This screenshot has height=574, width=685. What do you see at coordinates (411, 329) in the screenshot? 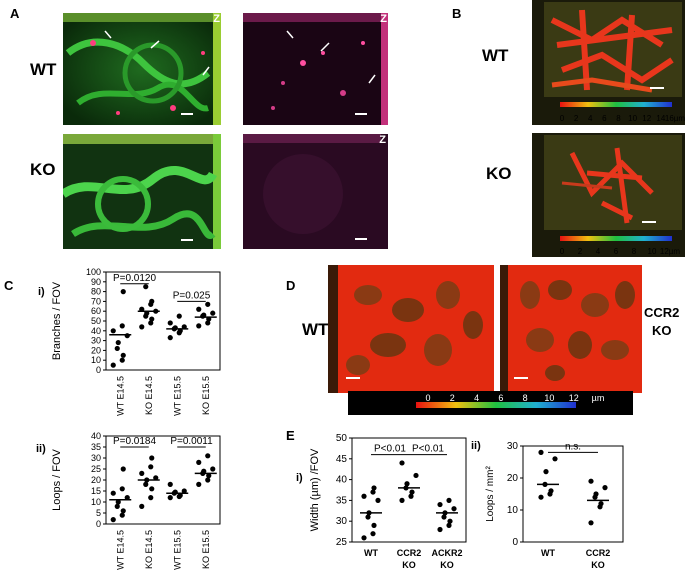
I see `panel-d-wt-image` at bounding box center [411, 329].